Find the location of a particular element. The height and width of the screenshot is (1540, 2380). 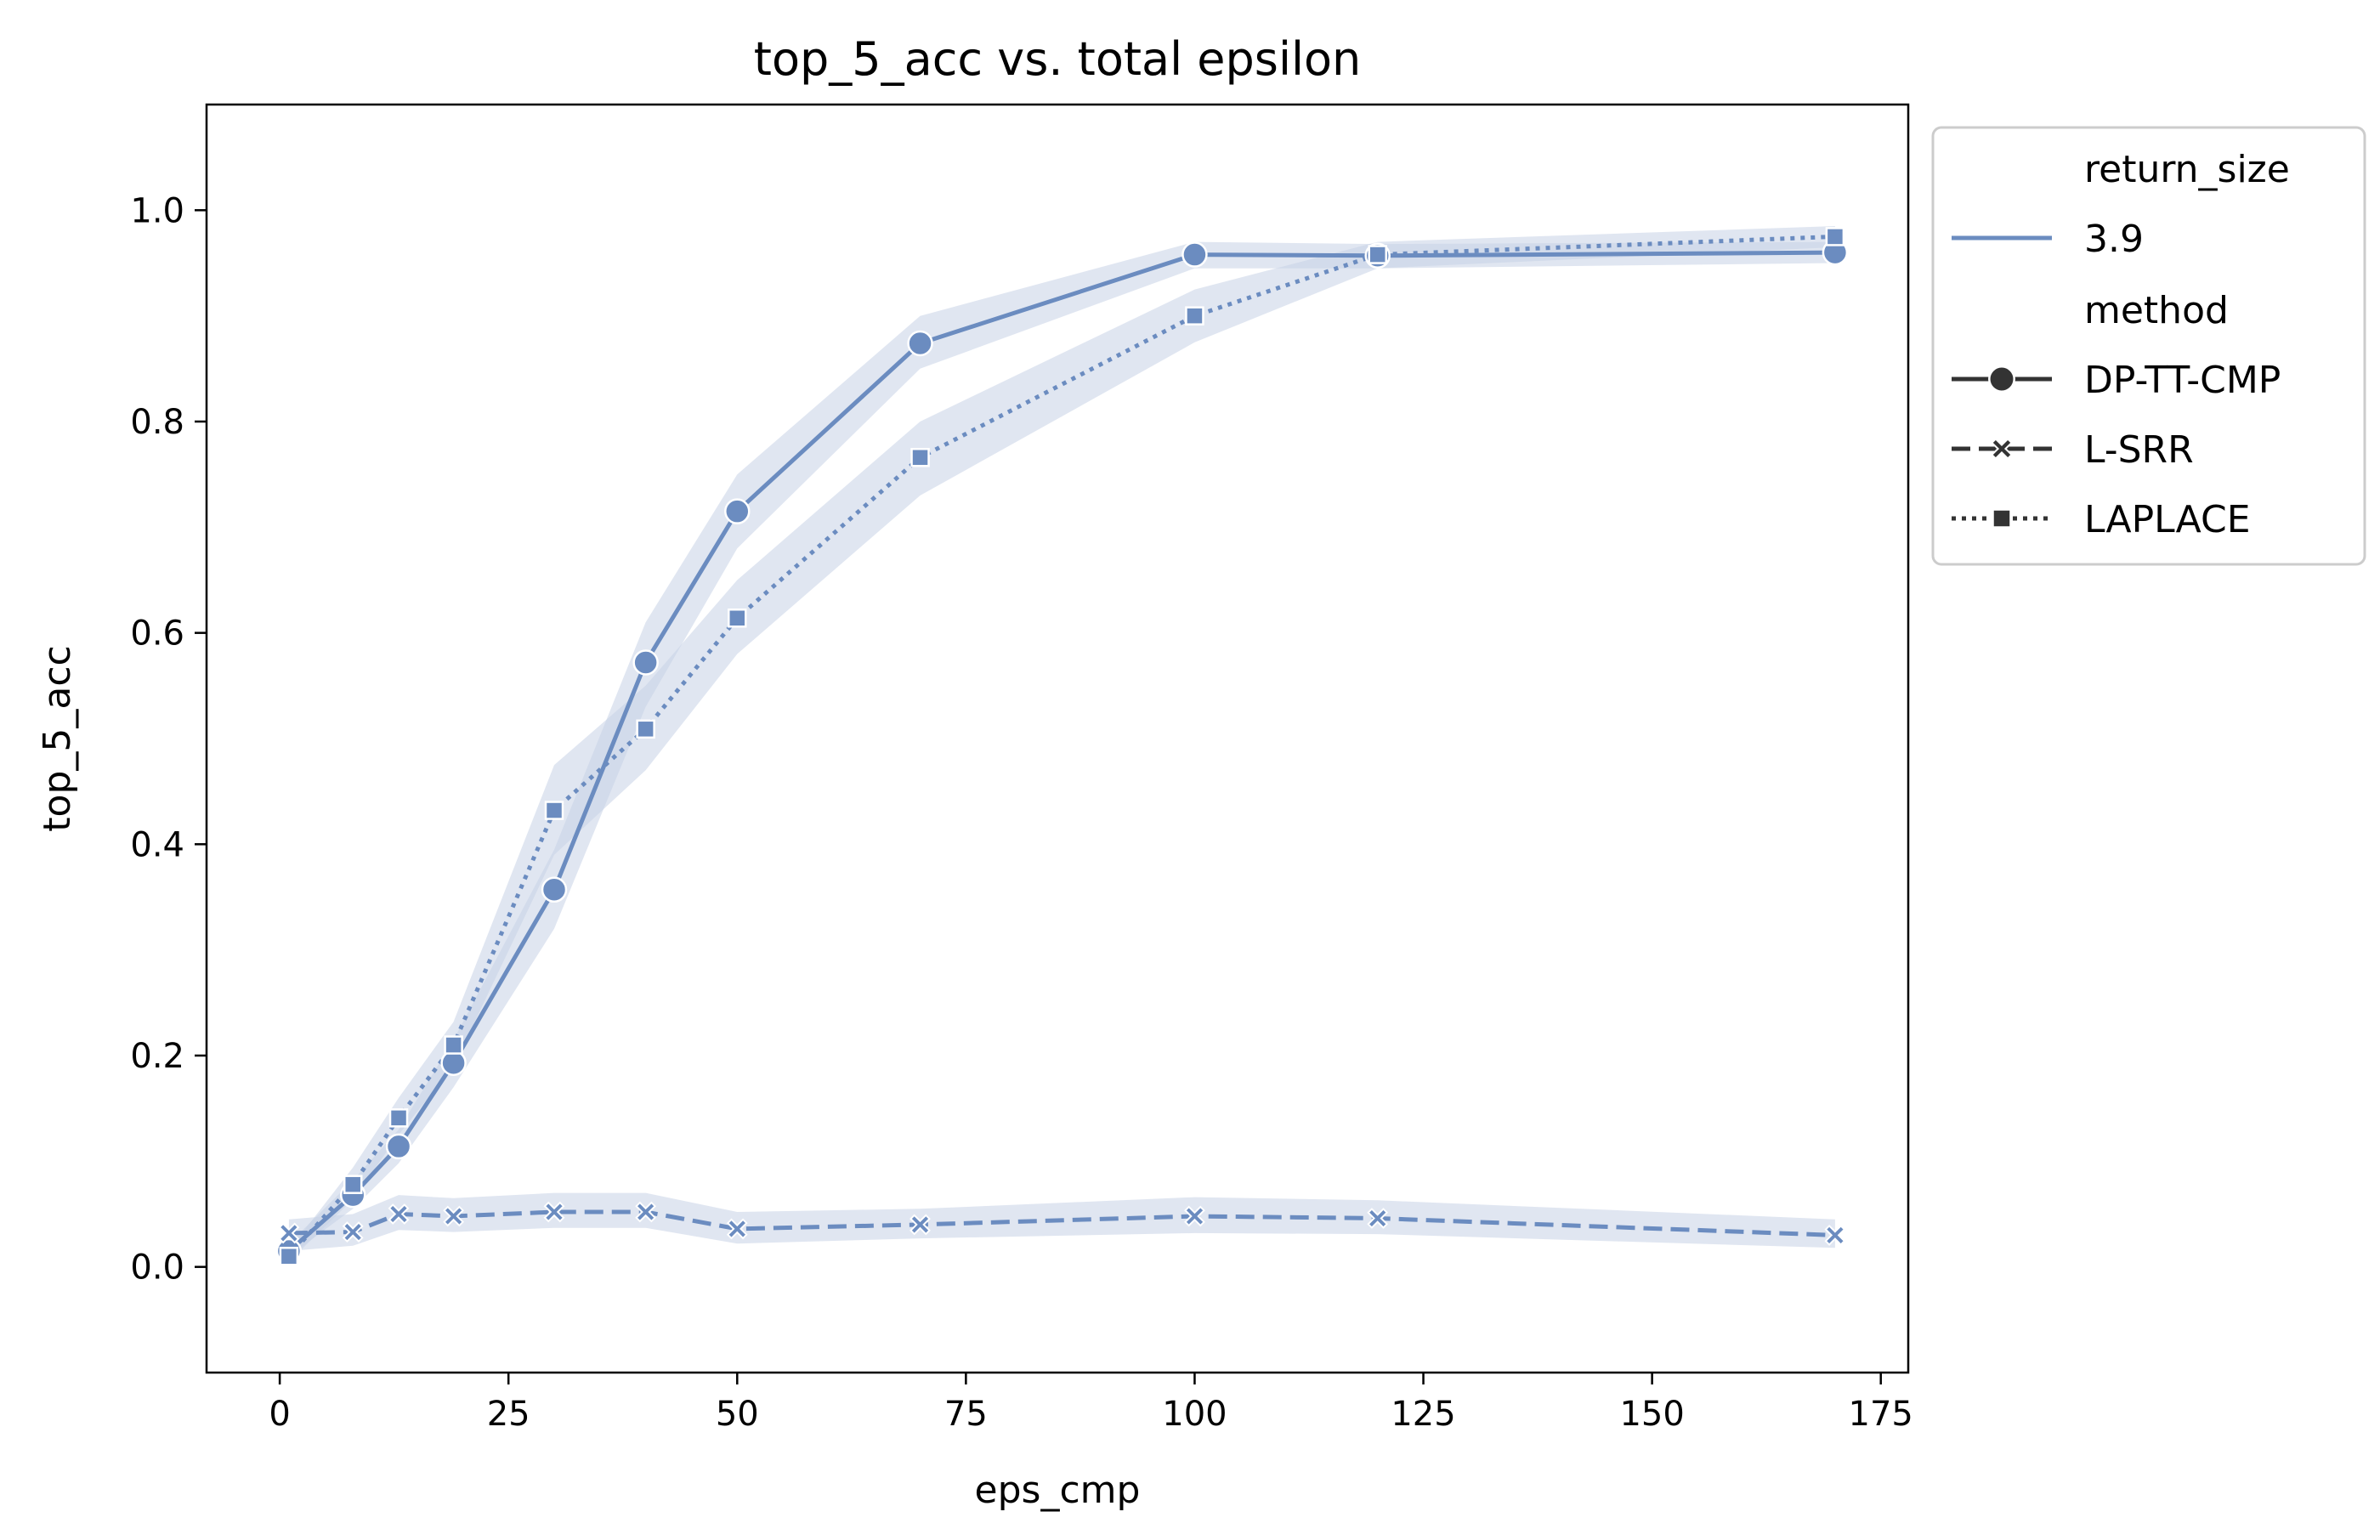

legend-marker-dp-tt-cmp is located at coordinates (2002, 379).